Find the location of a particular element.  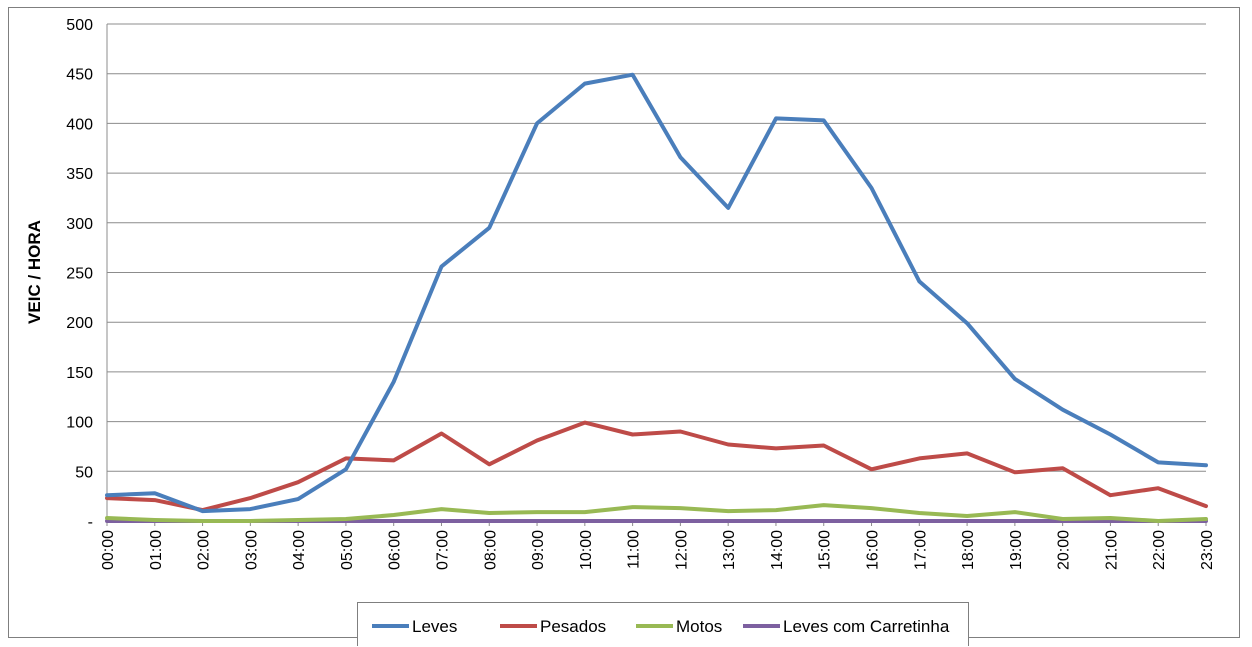

series-line-motos is located at coordinates (656, 513).